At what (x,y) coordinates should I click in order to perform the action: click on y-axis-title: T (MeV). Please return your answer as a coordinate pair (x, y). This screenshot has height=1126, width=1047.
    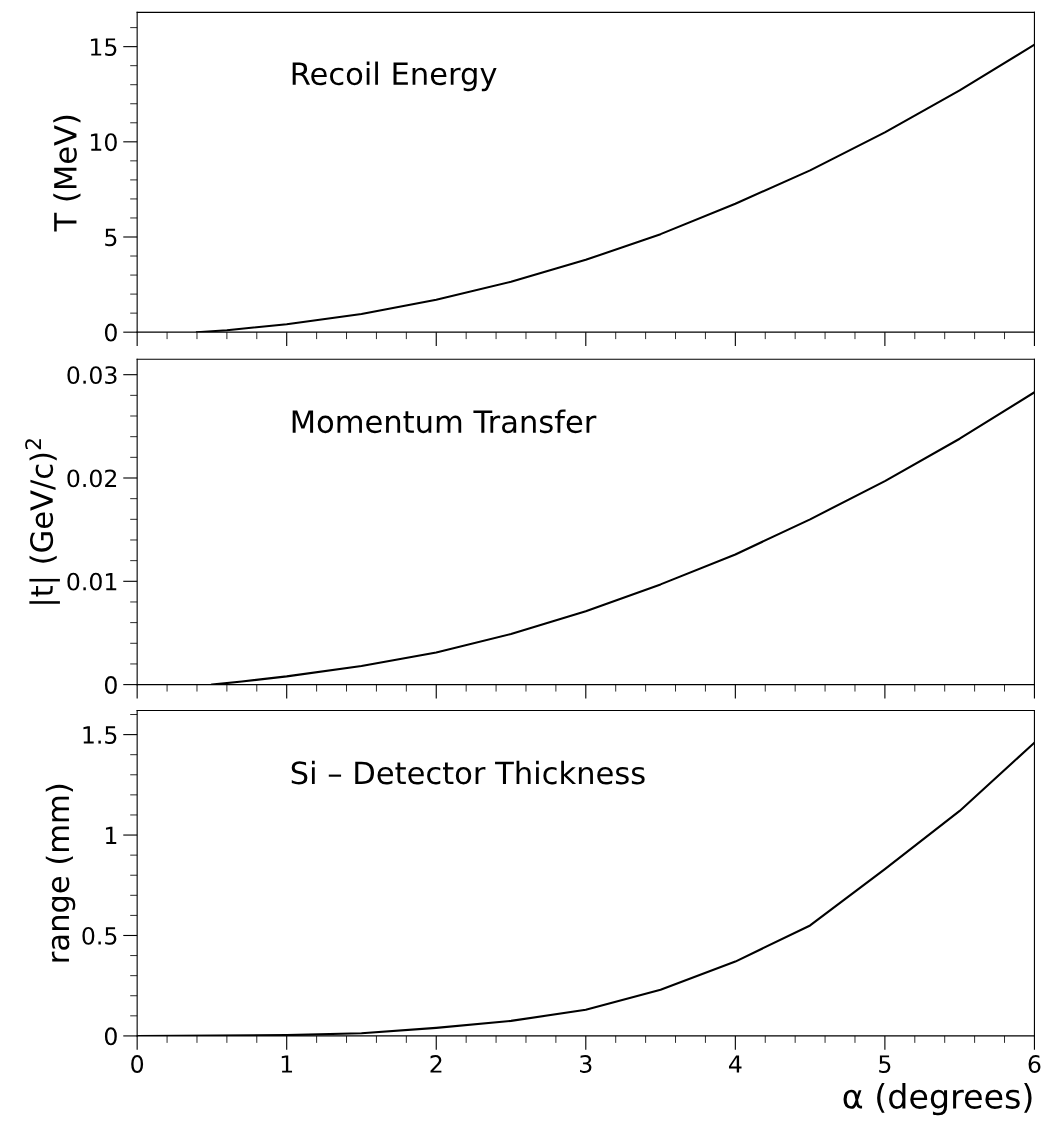
    Looking at the image, I should click on (67, 173).